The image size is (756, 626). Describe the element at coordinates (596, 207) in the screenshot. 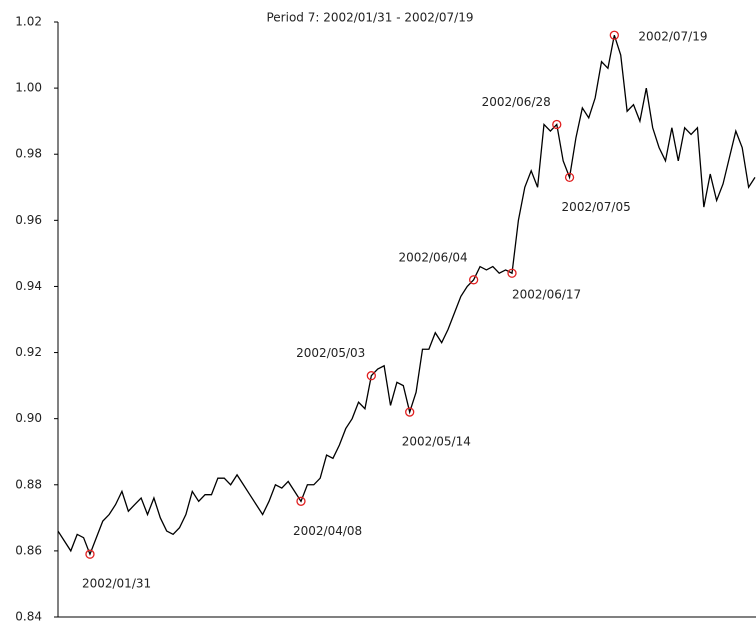

I see `annotation-label: 2002/07/05` at that location.